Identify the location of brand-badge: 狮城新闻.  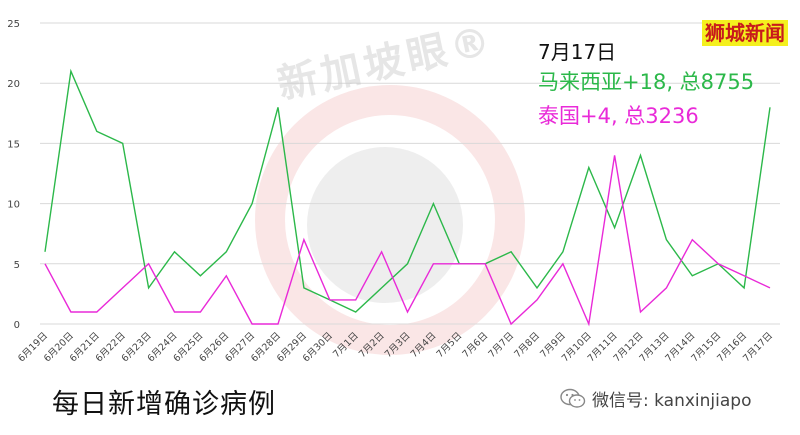
(745, 33).